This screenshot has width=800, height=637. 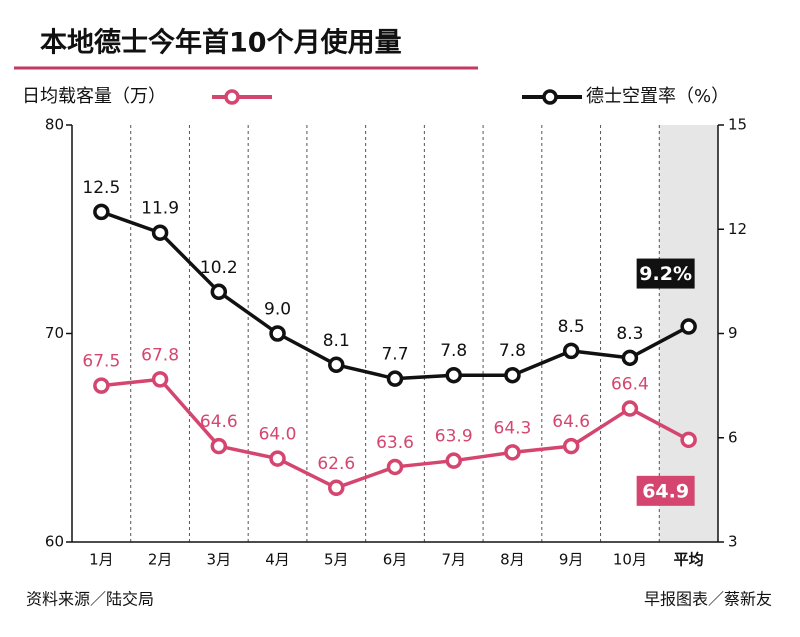 I want to click on data-label: 9.0, so click(x=277, y=310).